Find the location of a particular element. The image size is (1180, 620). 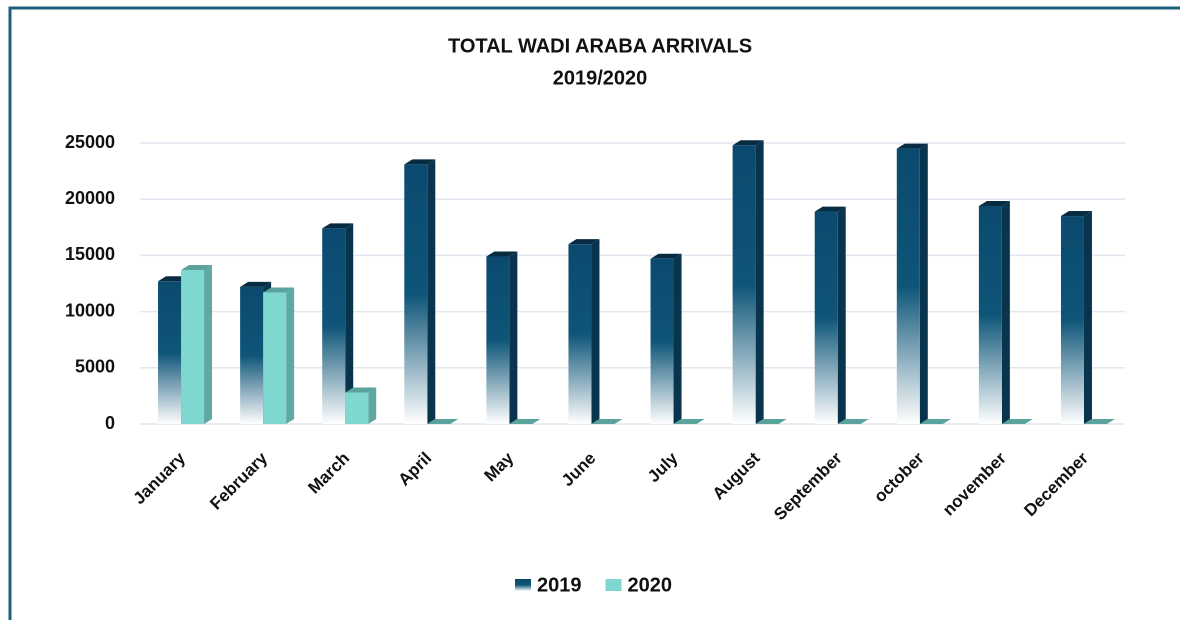

chart-subtitle: 2019/2020 is located at coordinates (600, 78).